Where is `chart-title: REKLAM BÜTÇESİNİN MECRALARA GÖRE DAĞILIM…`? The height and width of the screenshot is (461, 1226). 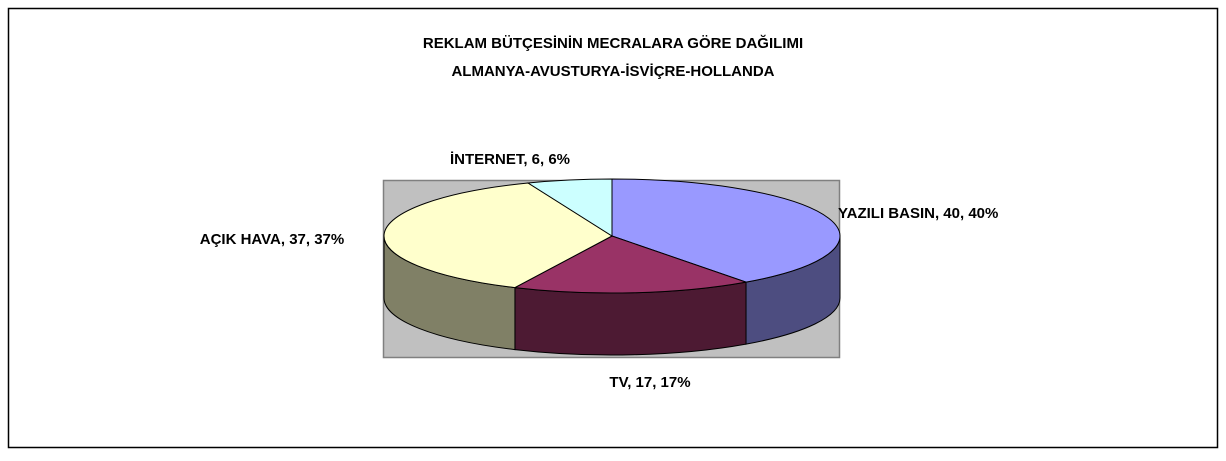 chart-title: REKLAM BÜTÇESİNİN MECRALARA GÖRE DAĞILIM… is located at coordinates (613, 43).